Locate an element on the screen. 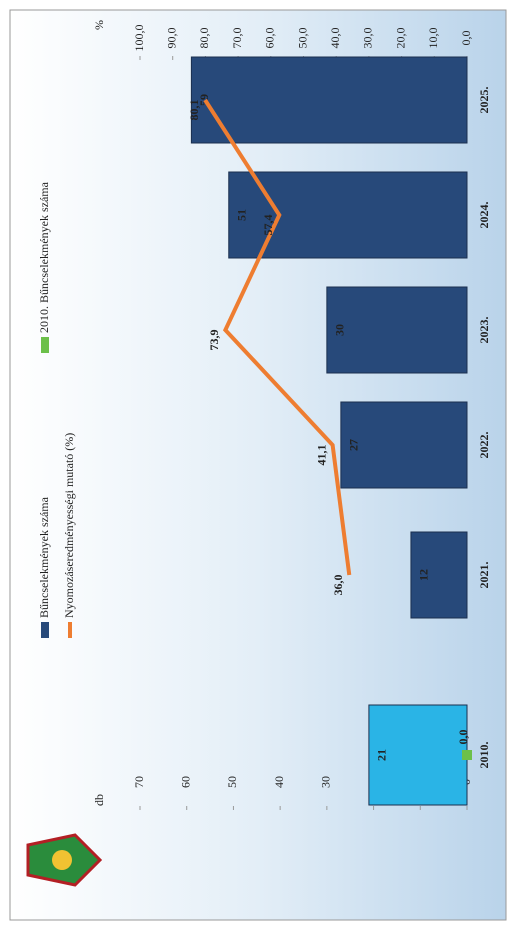 Image resolution: width=516 pixels, height=930 pixels. line-value-label: 36,0 is located at coordinates (338, 585).